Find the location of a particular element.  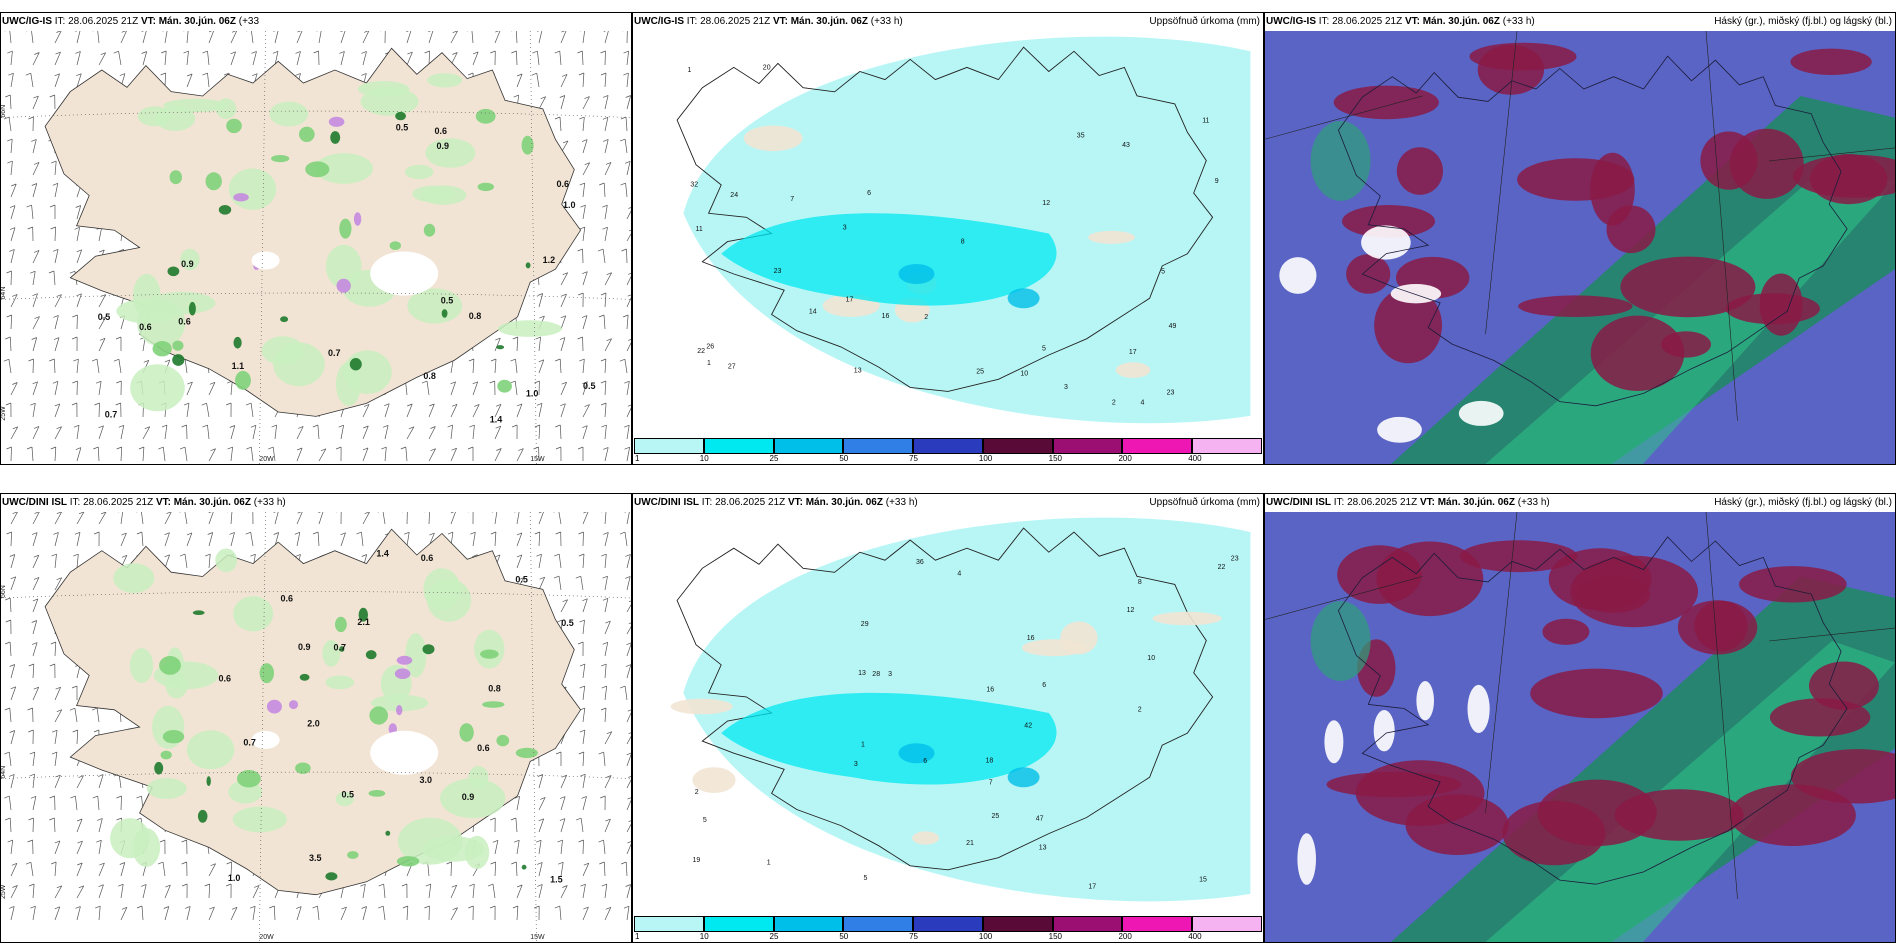

colorbar-tick-label: 1 is located at coordinates (637, 936).